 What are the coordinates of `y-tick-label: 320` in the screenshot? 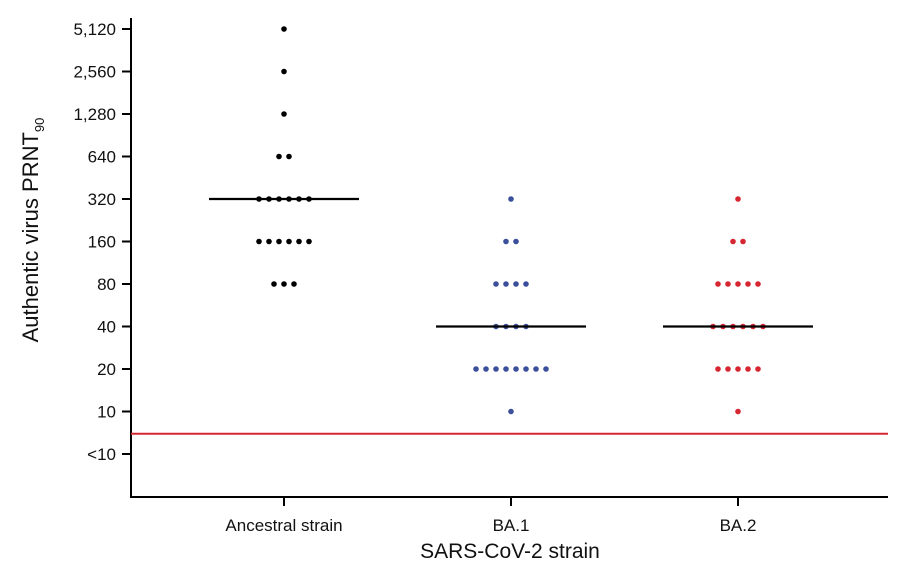 It's located at (102, 199).